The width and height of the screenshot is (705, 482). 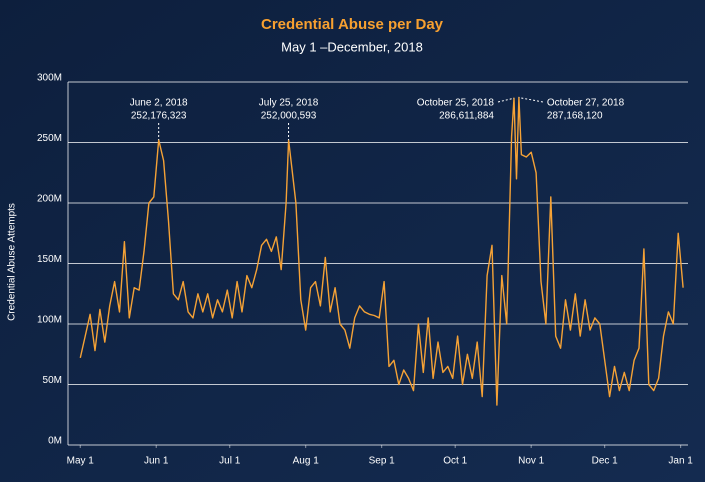 I want to click on annotation-value: 287,168,120, so click(x=575, y=116).